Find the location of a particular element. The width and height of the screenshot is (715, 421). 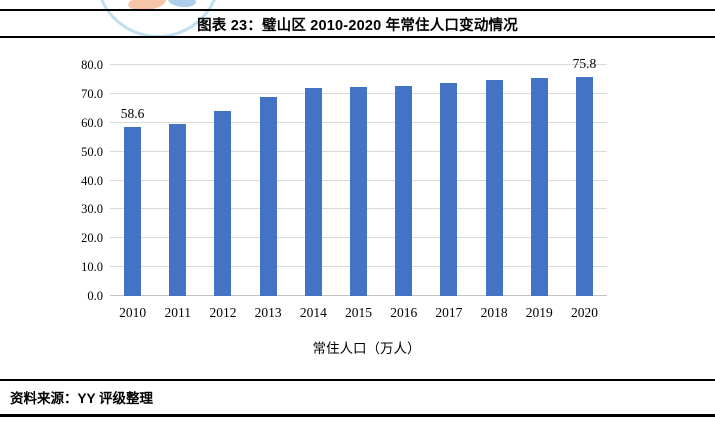

bar-2018 is located at coordinates (494, 188).